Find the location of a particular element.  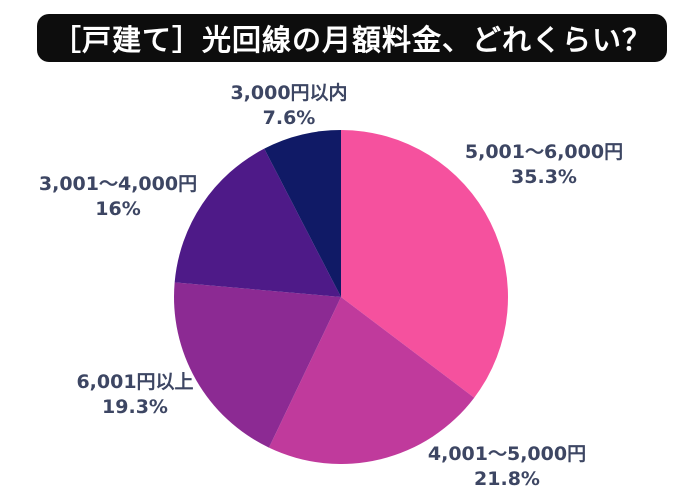

pie-label-text: 5,001〜6,000円 is located at coordinates (544, 152).